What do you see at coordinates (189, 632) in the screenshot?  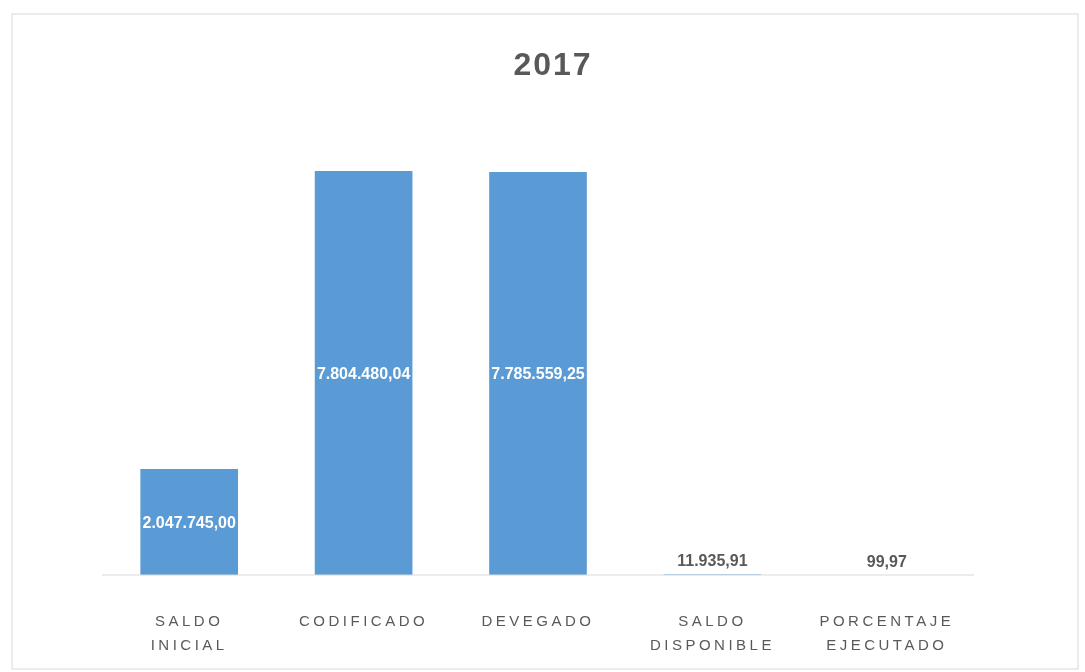 I see `x-tick-label: SALDO INICIAL` at bounding box center [189, 632].